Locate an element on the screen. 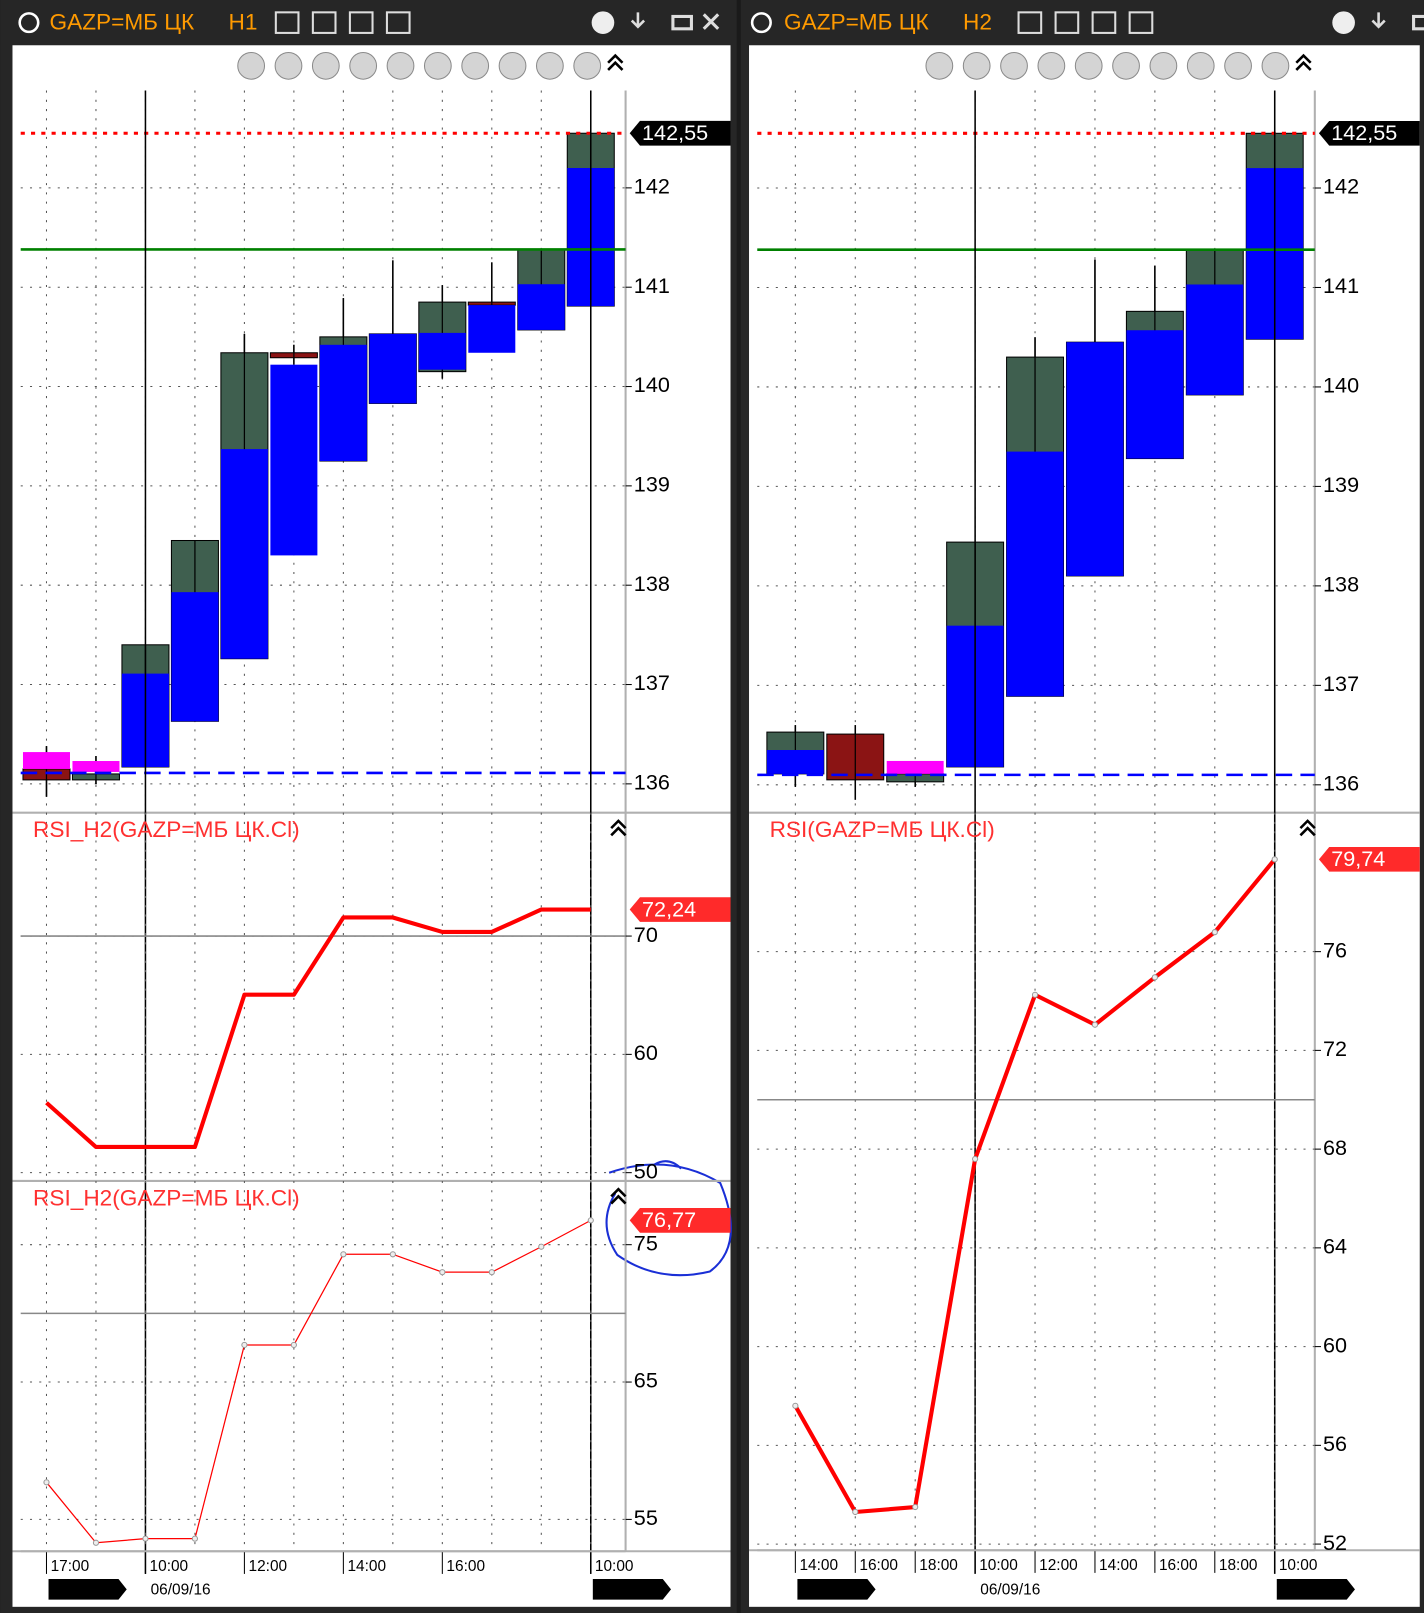  y-tick-label: 56 is located at coordinates (1335, 1443).